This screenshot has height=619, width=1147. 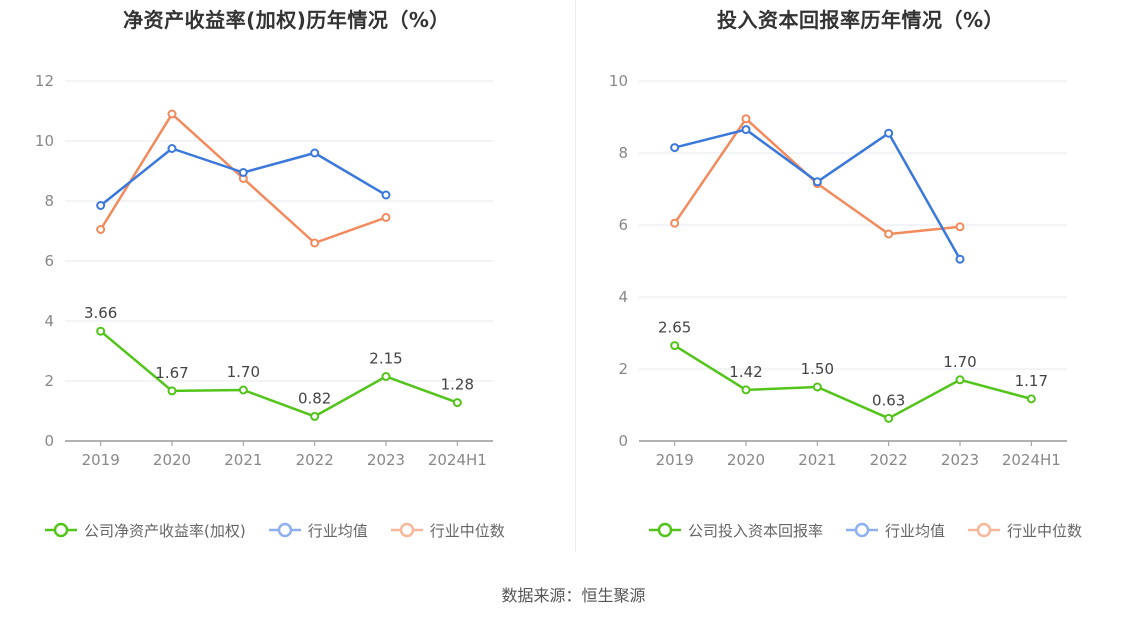 What do you see at coordinates (314, 398) in the screenshot?
I see `data-label: 0.82` at bounding box center [314, 398].